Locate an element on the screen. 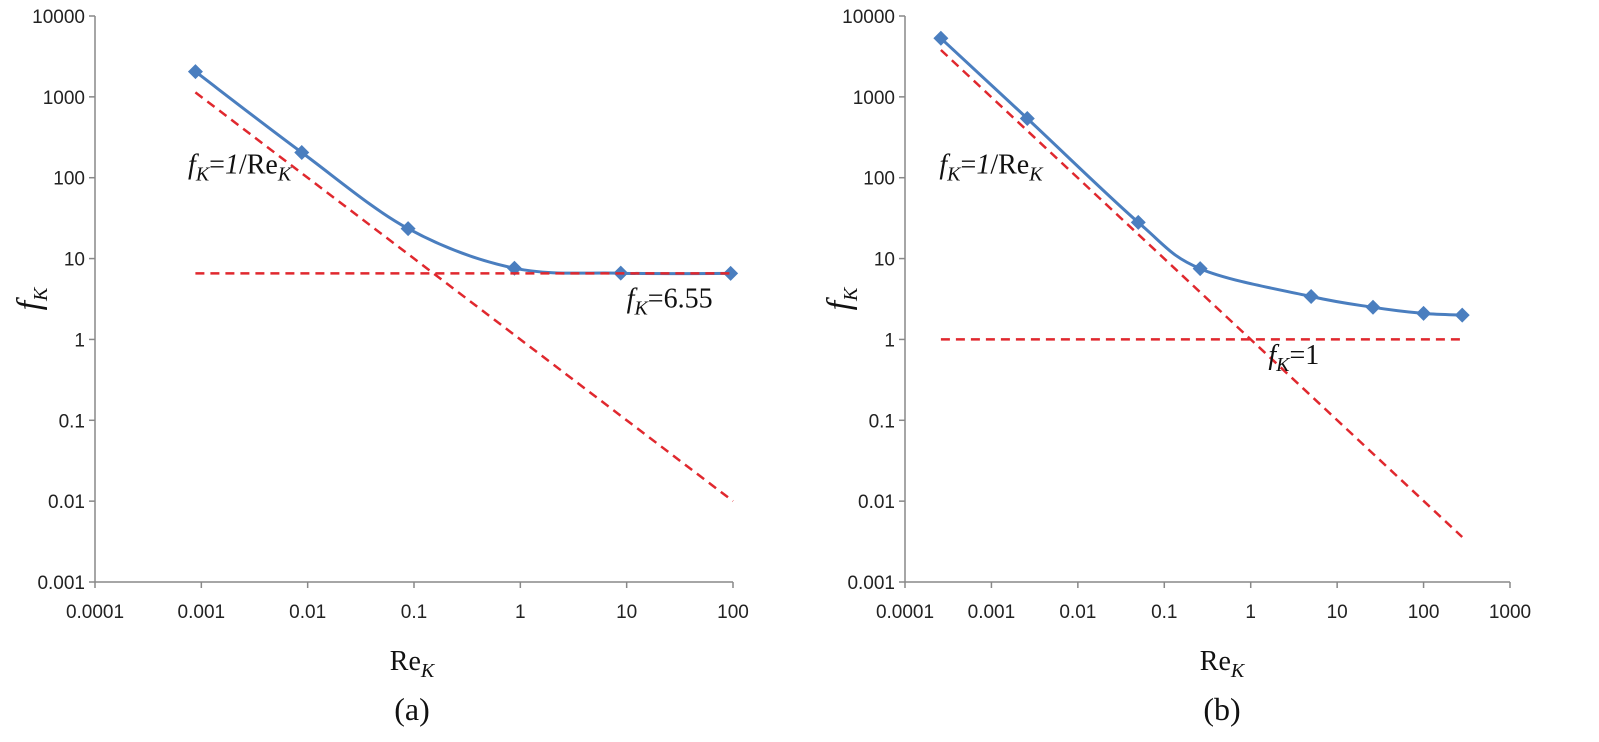  panel-label: (a) is located at coordinates (412, 709).